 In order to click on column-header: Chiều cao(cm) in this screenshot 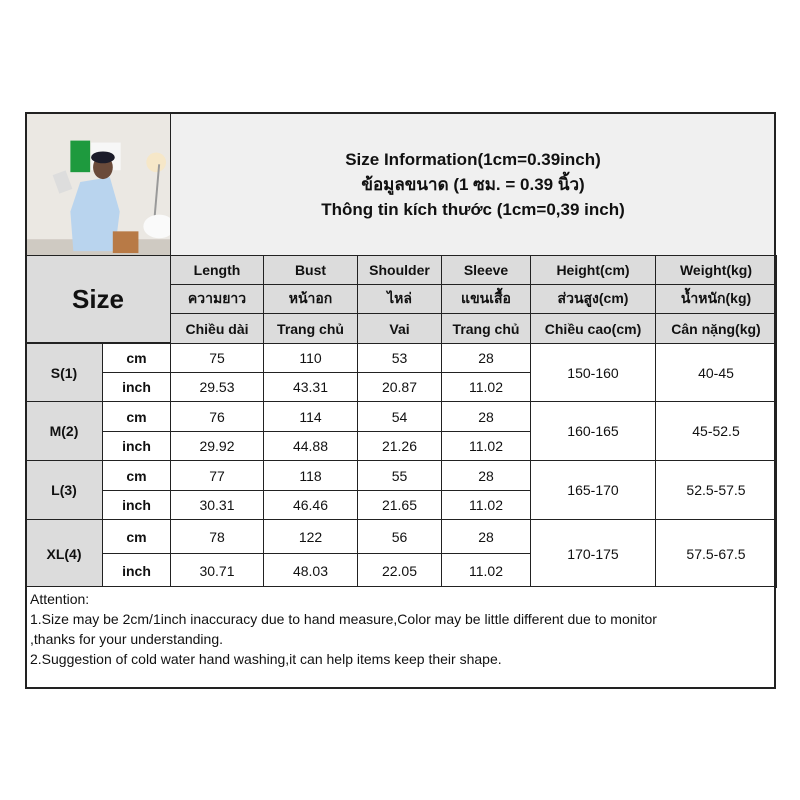, I will do `click(593, 328)`.